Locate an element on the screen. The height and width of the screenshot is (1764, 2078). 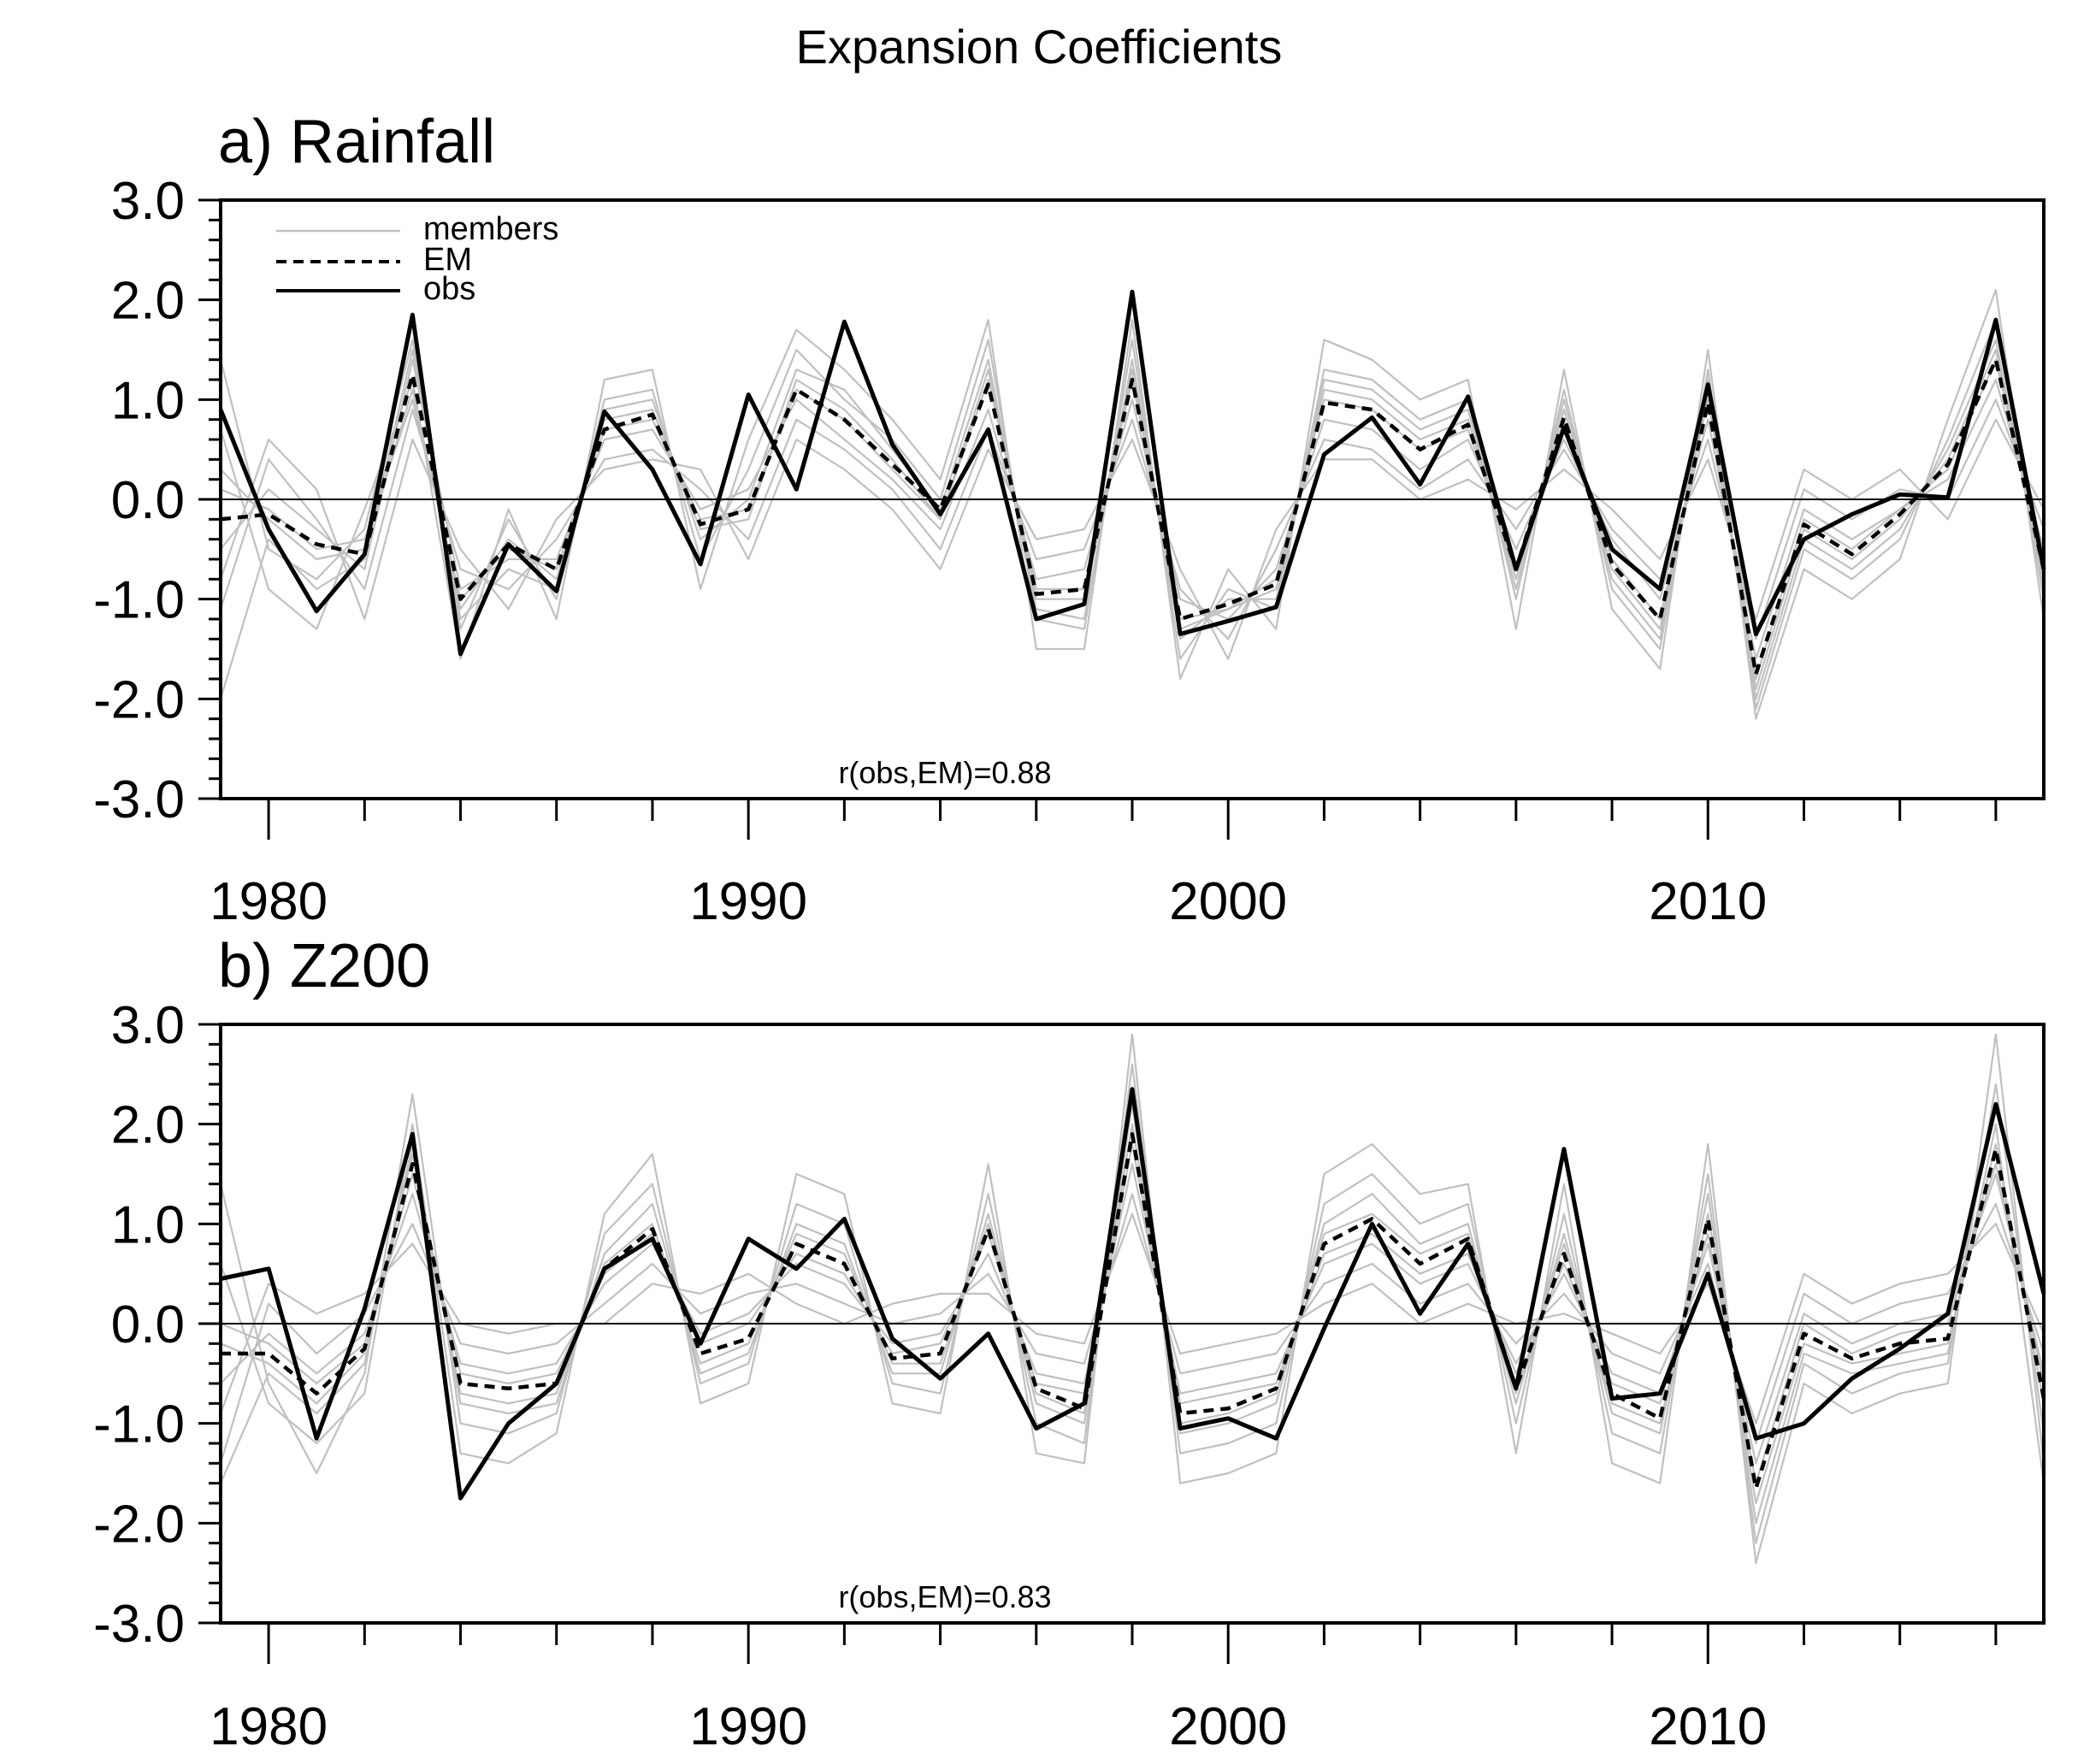
legend-obs-label: obs is located at coordinates (449, 289).